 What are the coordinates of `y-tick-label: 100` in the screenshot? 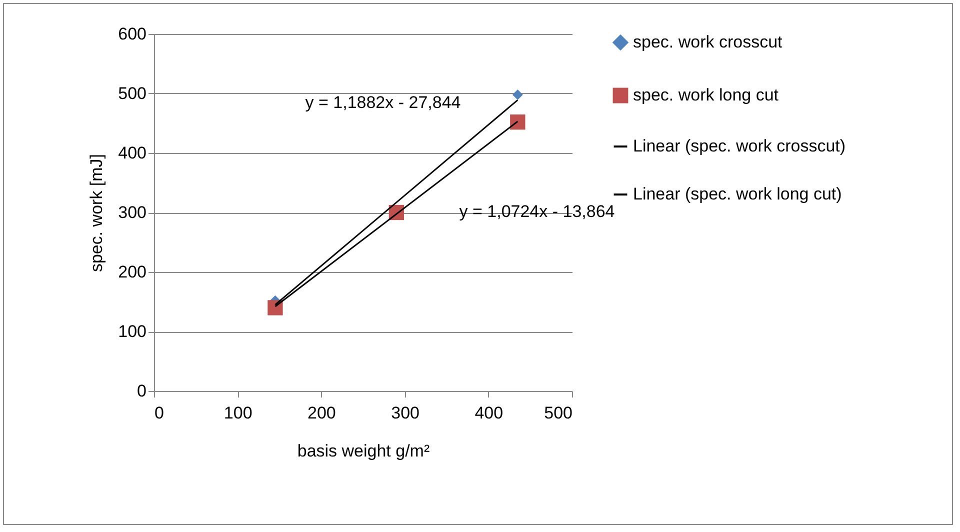 It's located at (132, 331).